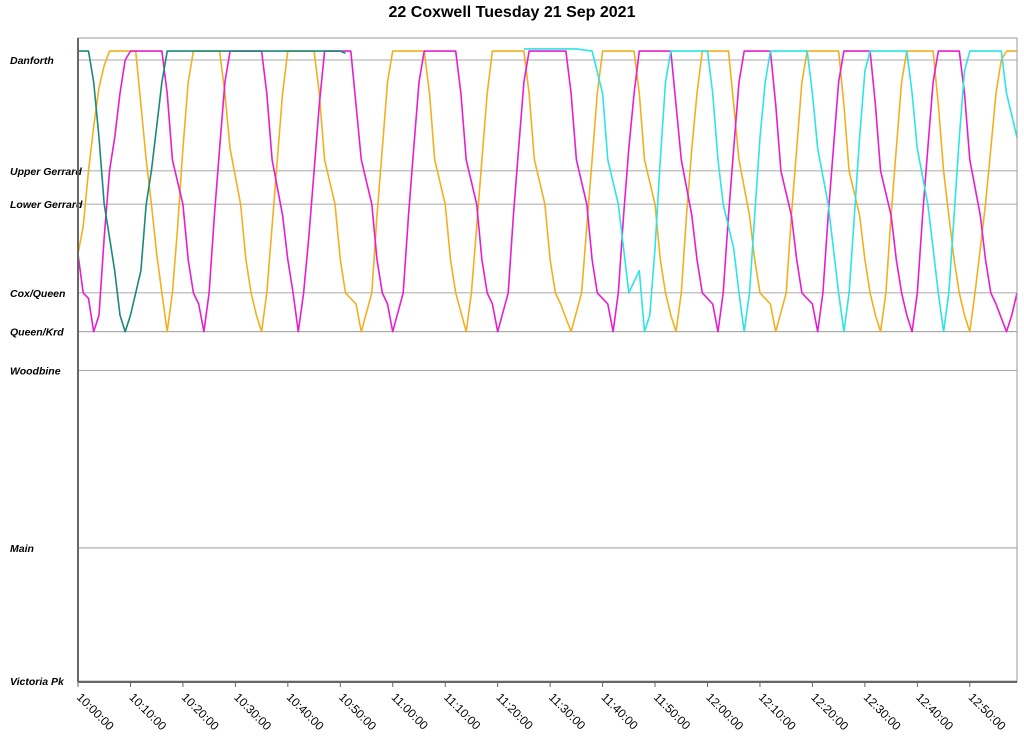  Describe the element at coordinates (37, 333) in the screenshot. I see `stop-label: Queen/Krd` at that location.